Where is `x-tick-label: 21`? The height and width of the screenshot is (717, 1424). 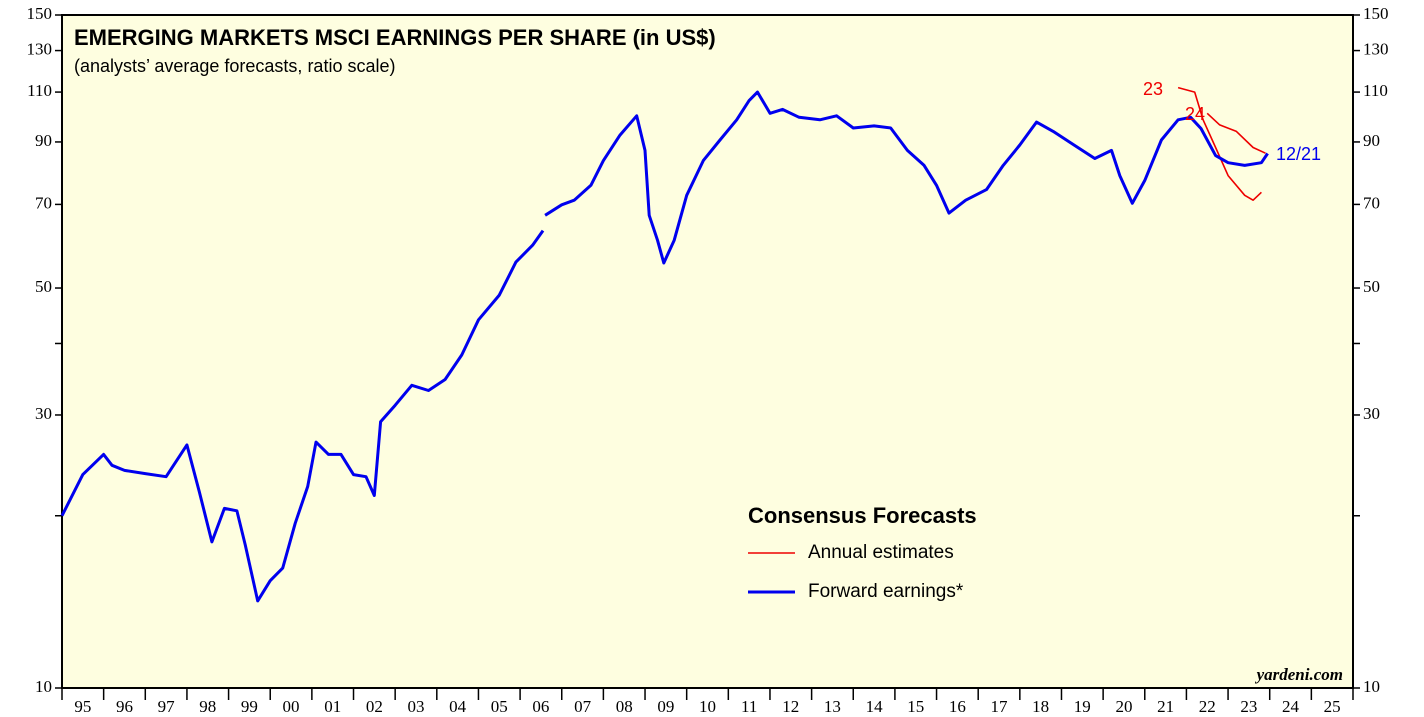
x-tick-label: 21 is located at coordinates (1165, 706).